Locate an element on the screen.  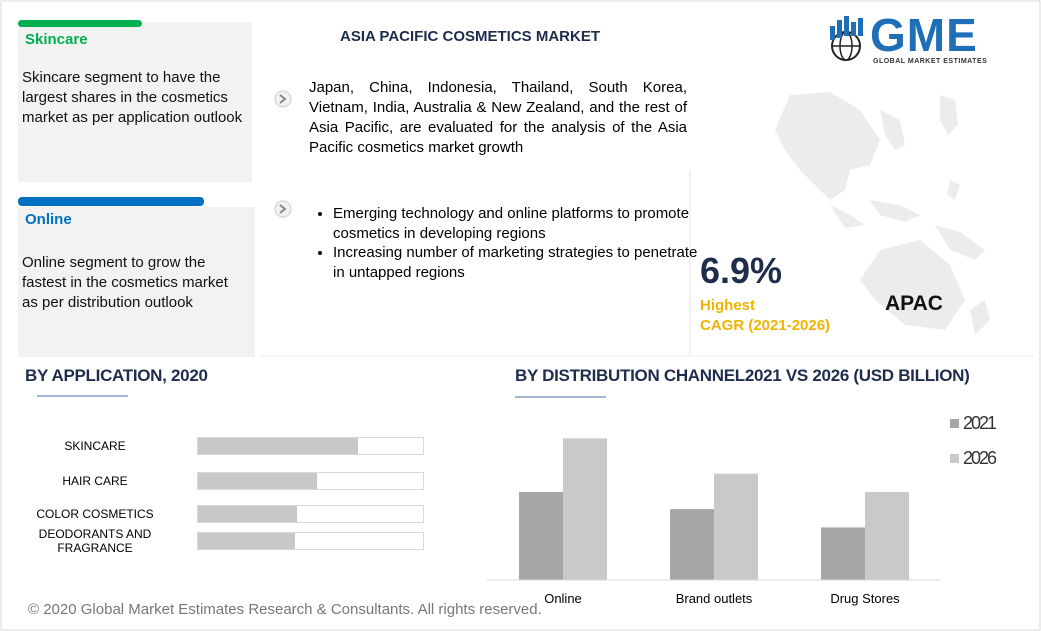
cagr-period: CAGR (2021-2026) is located at coordinates (765, 325).